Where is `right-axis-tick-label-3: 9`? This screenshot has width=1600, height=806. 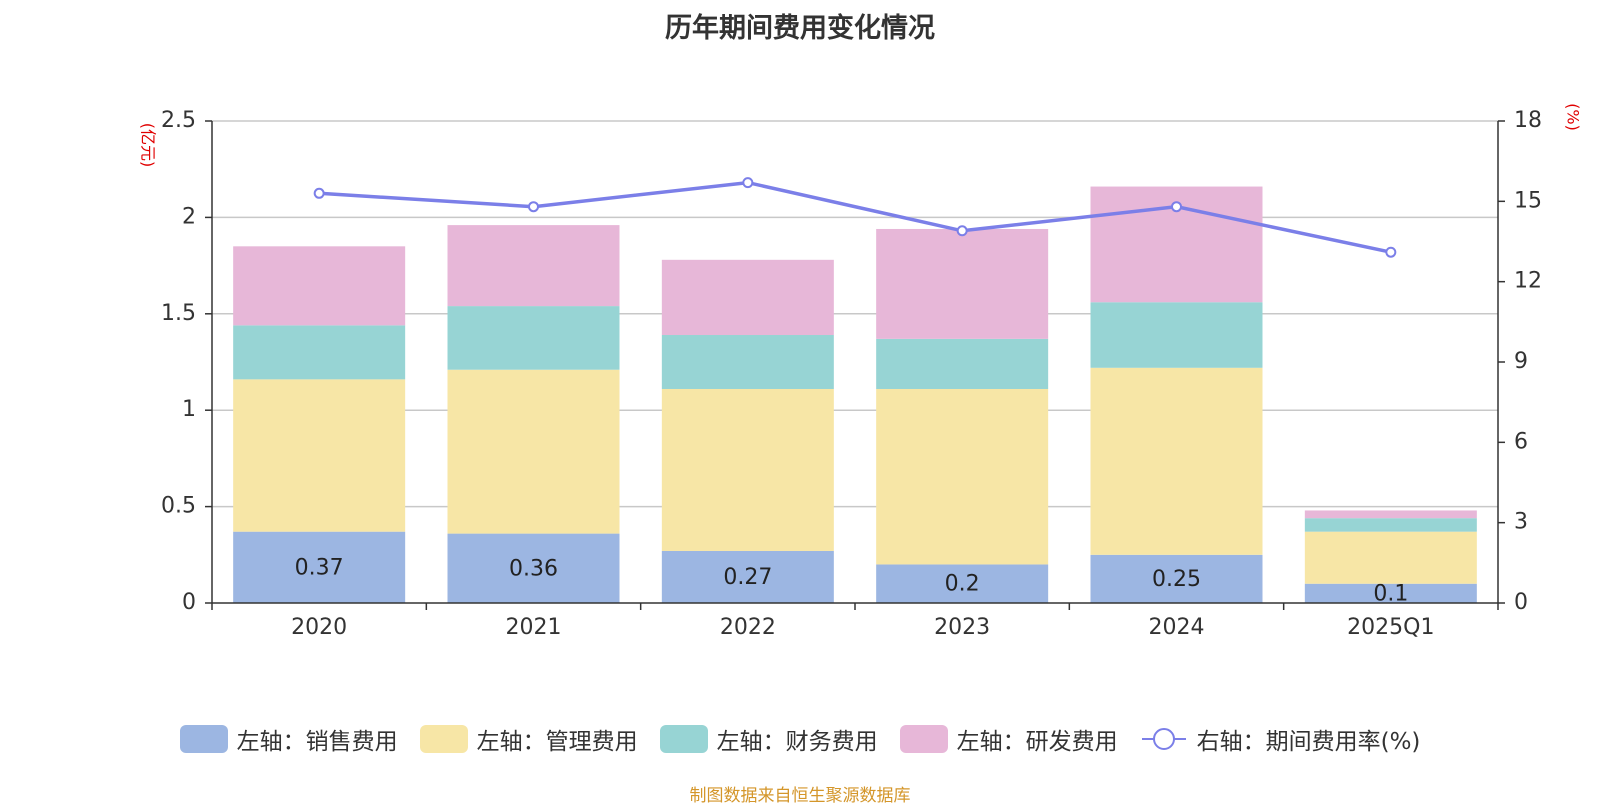 right-axis-tick-label-3: 9 is located at coordinates (1521, 361).